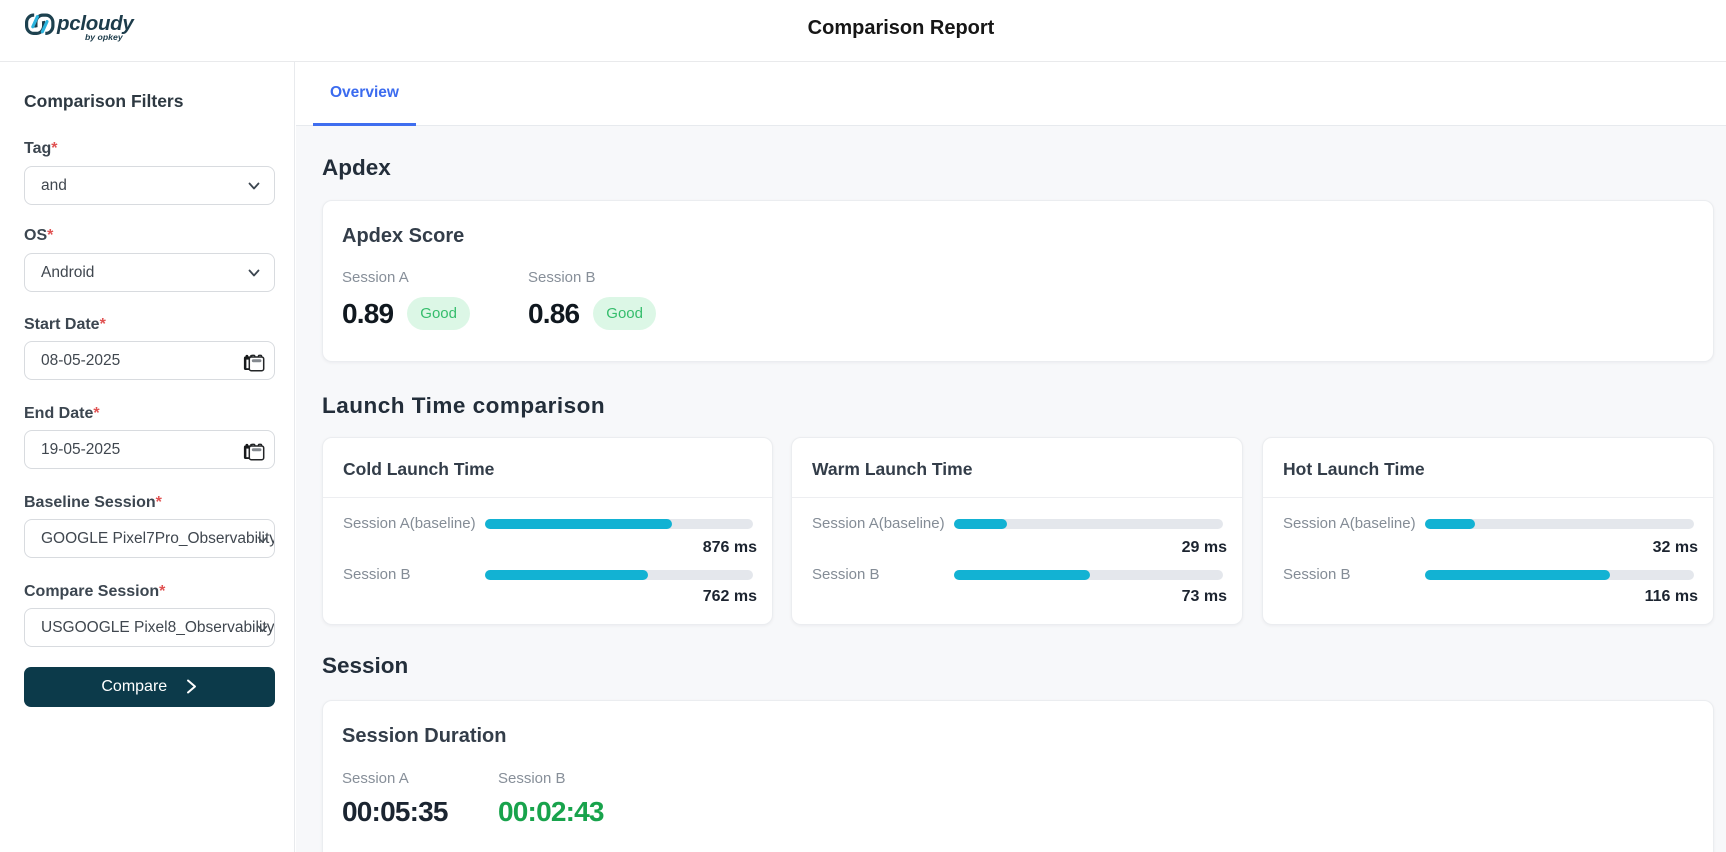  Describe the element at coordinates (104, 37) in the screenshot. I see `svg-text: by opkey` at that location.